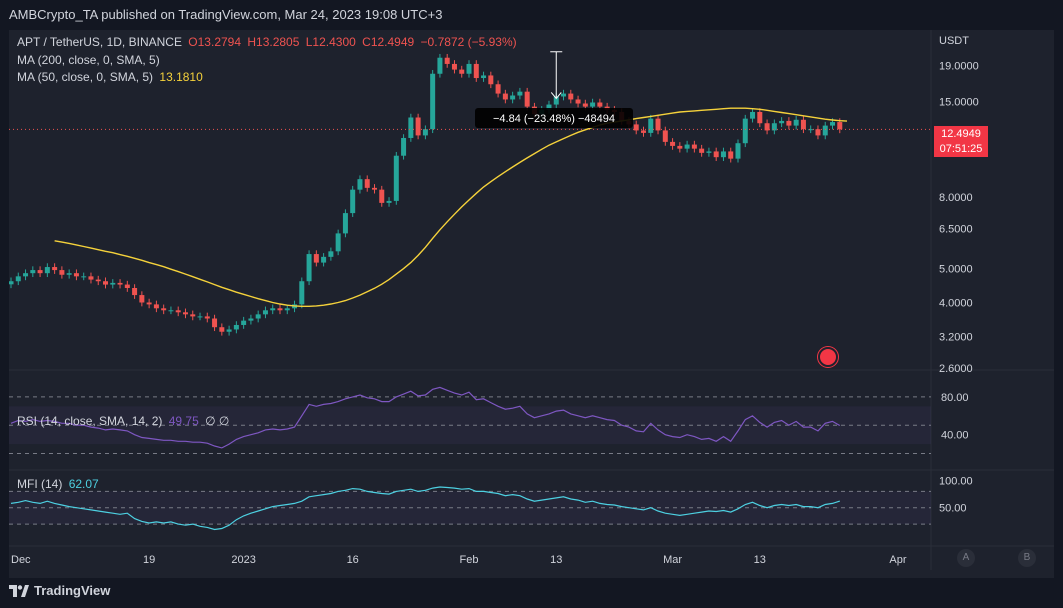 This screenshot has width=1063, height=608. What do you see at coordinates (90, 421) in the screenshot?
I see `rsi-label: RSI (14, close, SMA, 14, 2)` at bounding box center [90, 421].